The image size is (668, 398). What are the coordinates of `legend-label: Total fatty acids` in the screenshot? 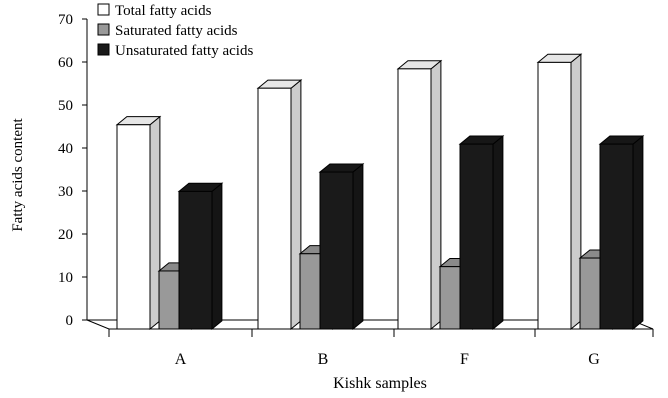 It's located at (163, 11).